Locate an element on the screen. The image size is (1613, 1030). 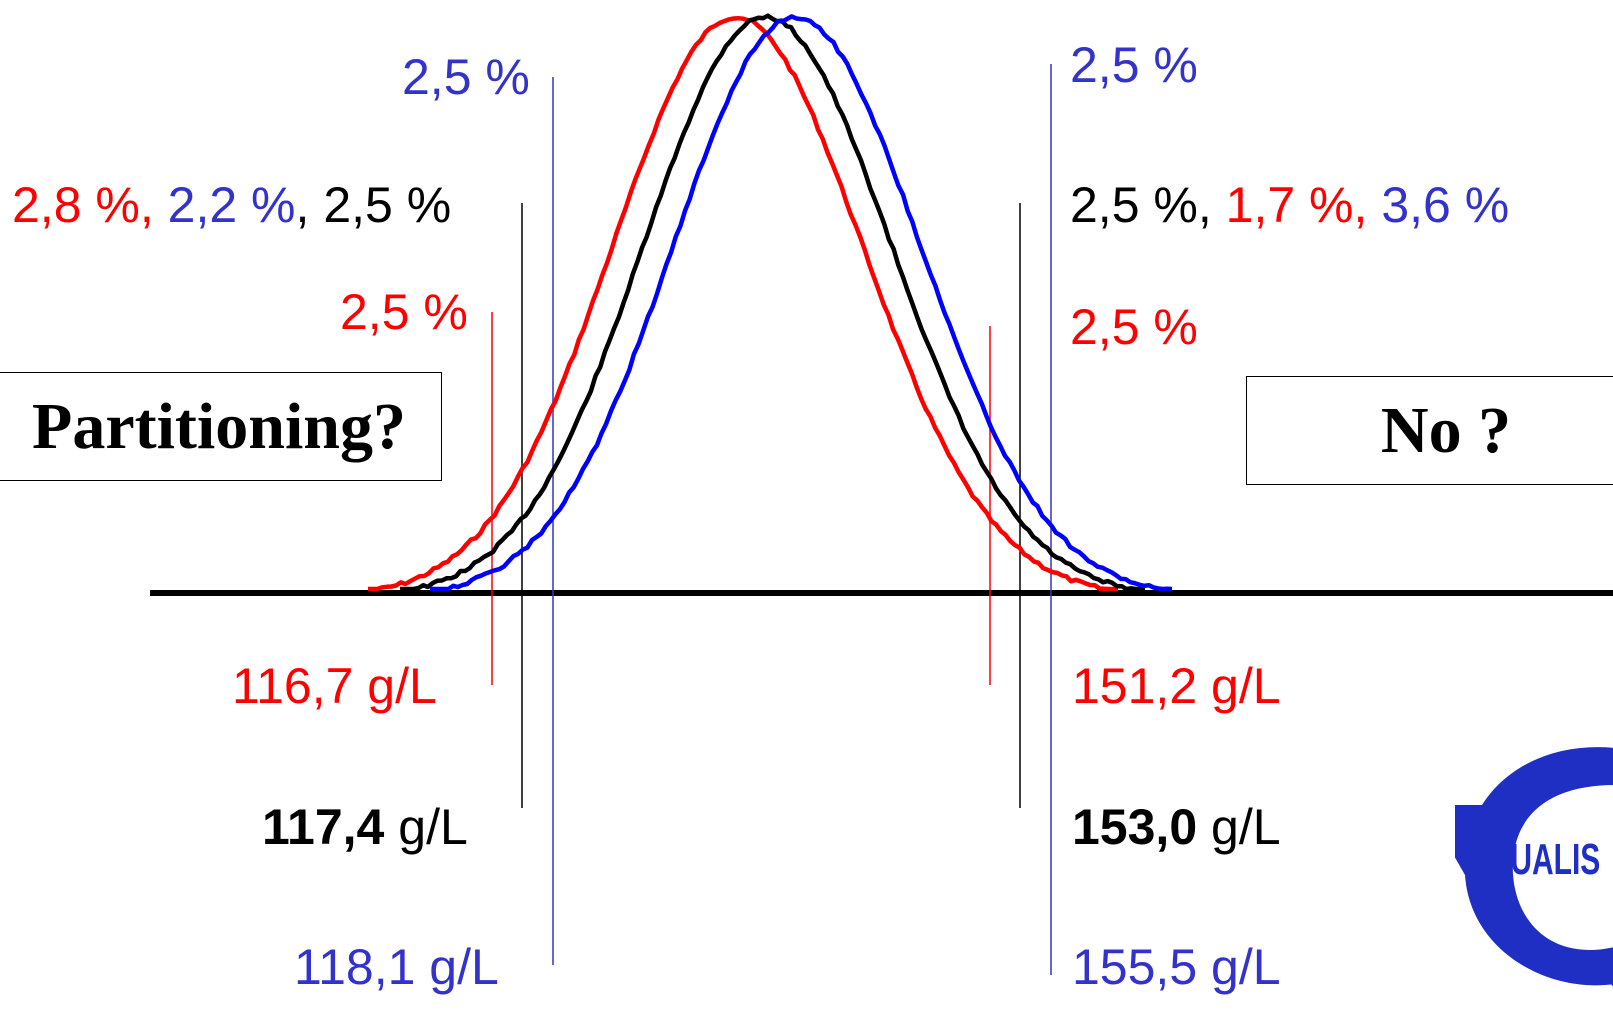
mixed-percent-left: 2,8 %, 2,2 %, 2,5 % is located at coordinates (231, 205).